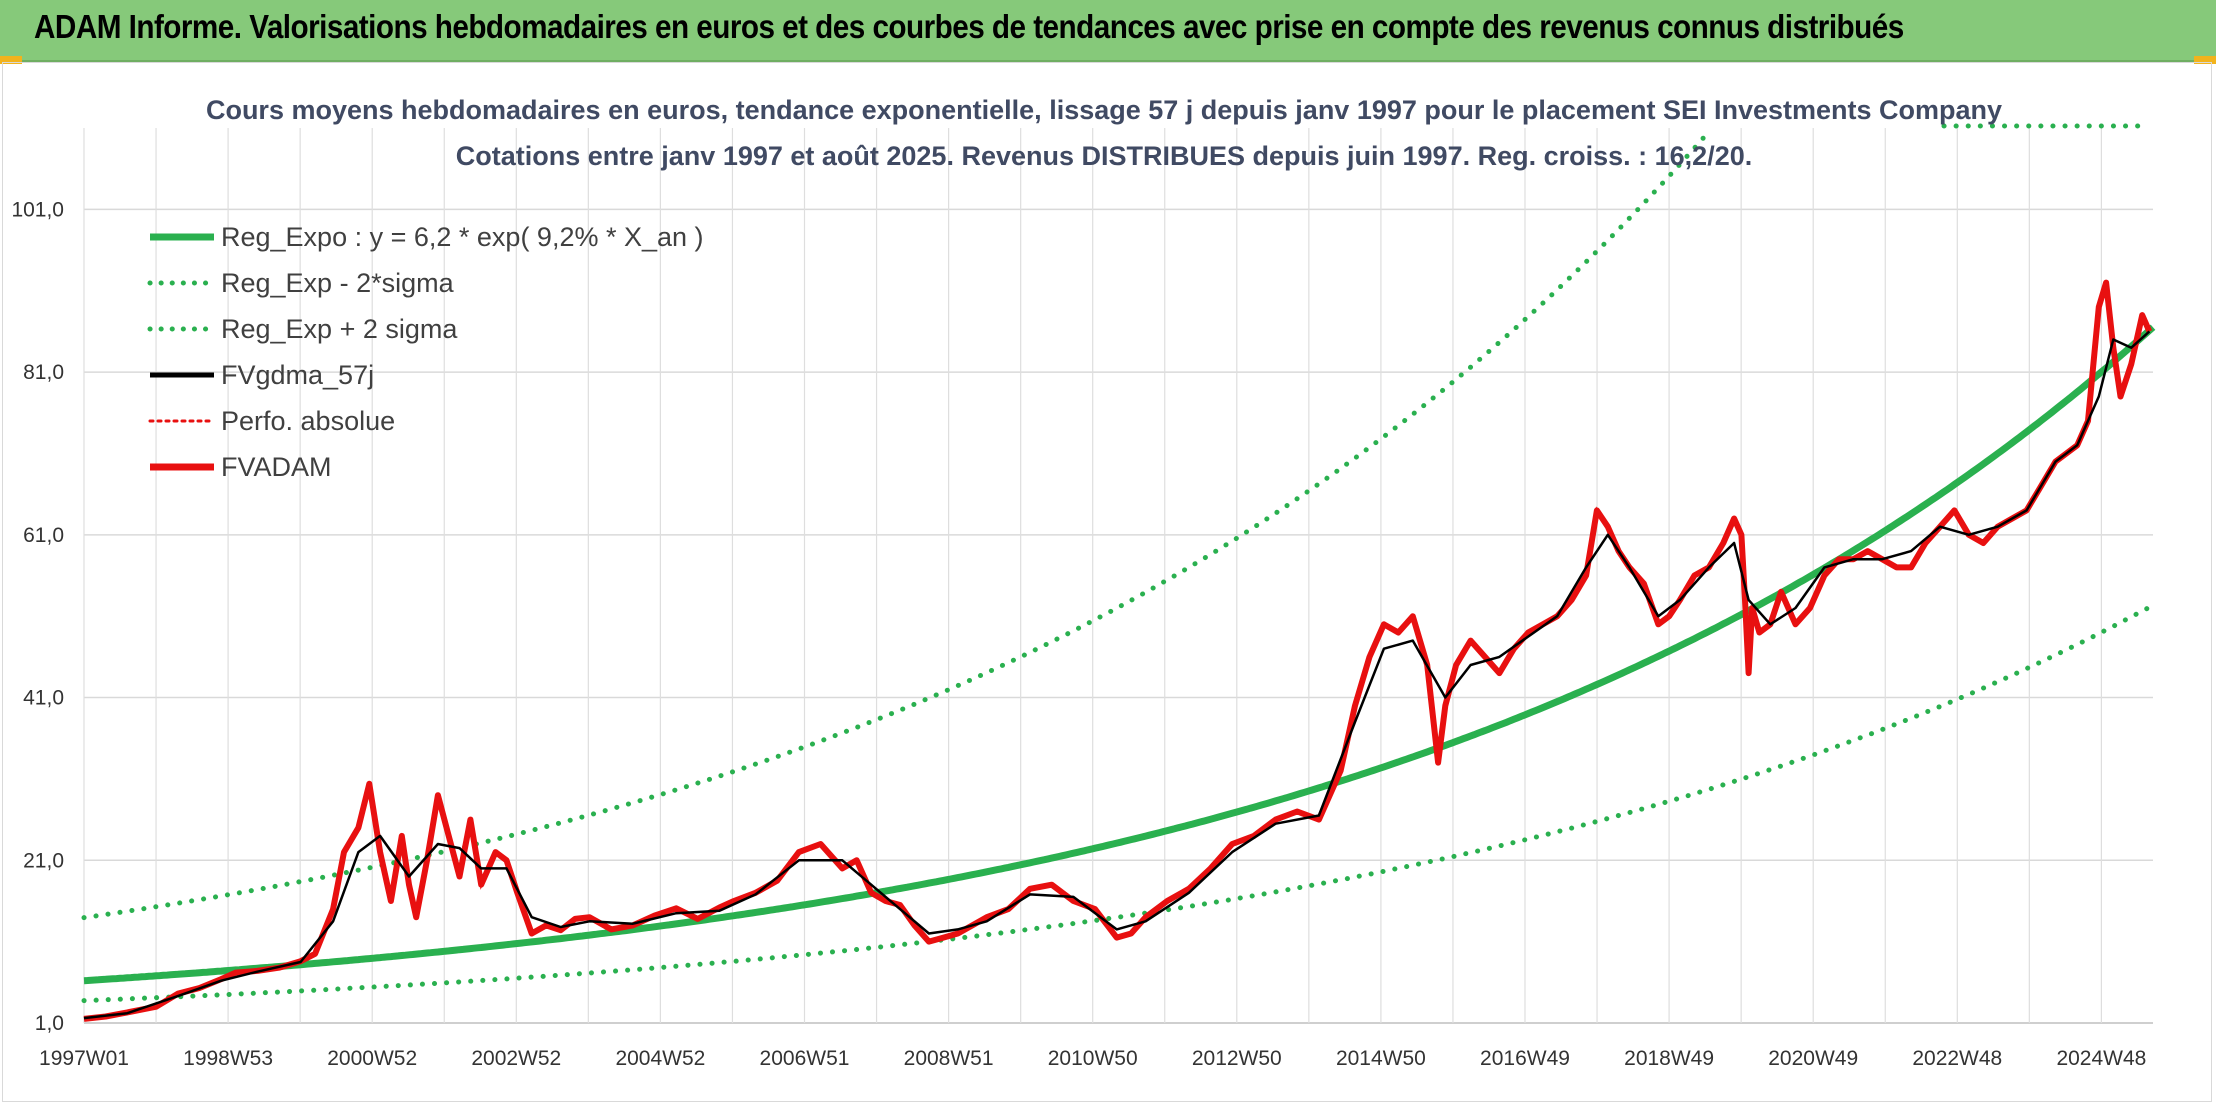  Describe the element at coordinates (2205, 60) in the screenshot. I see `right-corner-accent` at that location.